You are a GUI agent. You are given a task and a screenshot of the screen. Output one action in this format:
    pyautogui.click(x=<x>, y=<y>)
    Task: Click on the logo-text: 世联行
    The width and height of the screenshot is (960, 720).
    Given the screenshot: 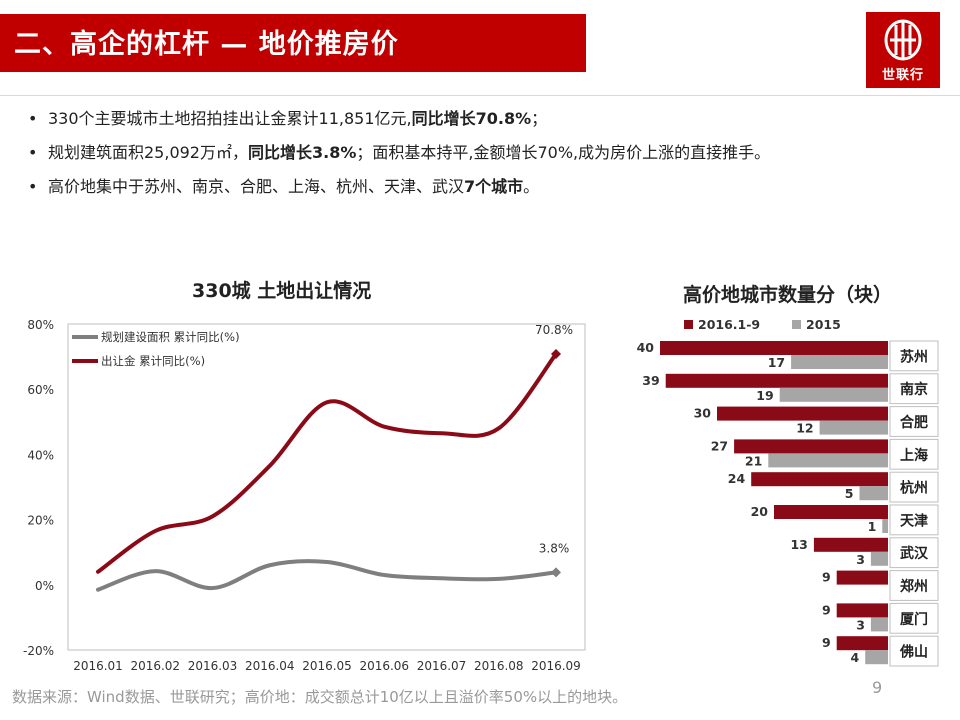 What is the action you would take?
    pyautogui.click(x=902, y=75)
    